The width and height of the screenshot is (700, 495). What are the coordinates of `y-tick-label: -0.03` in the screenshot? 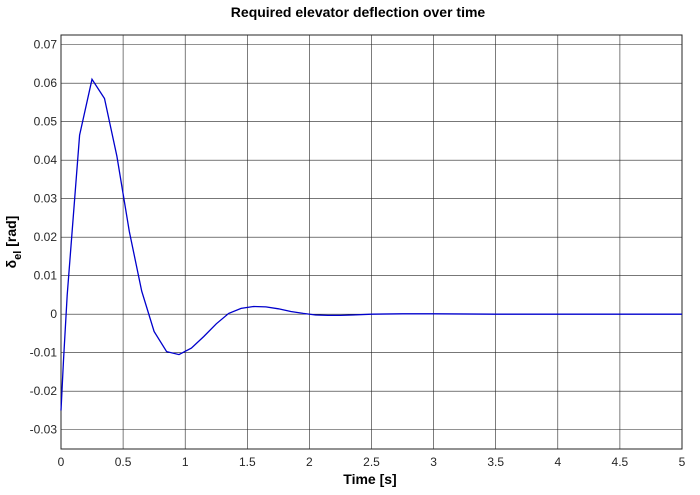 It's located at (44, 430).